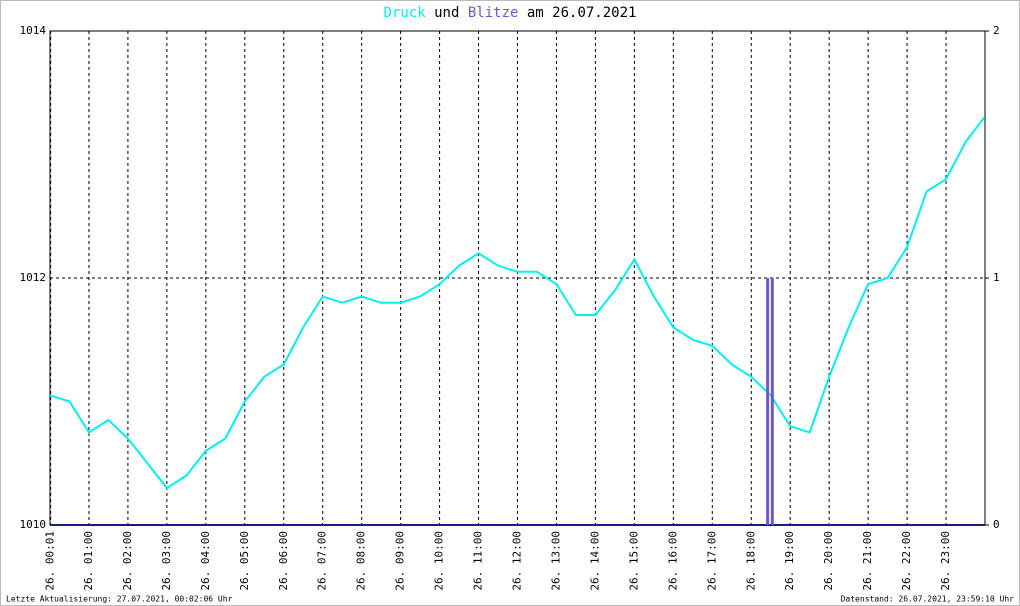  I want to click on x-tick-label: 26. 07:00, so click(322, 561).